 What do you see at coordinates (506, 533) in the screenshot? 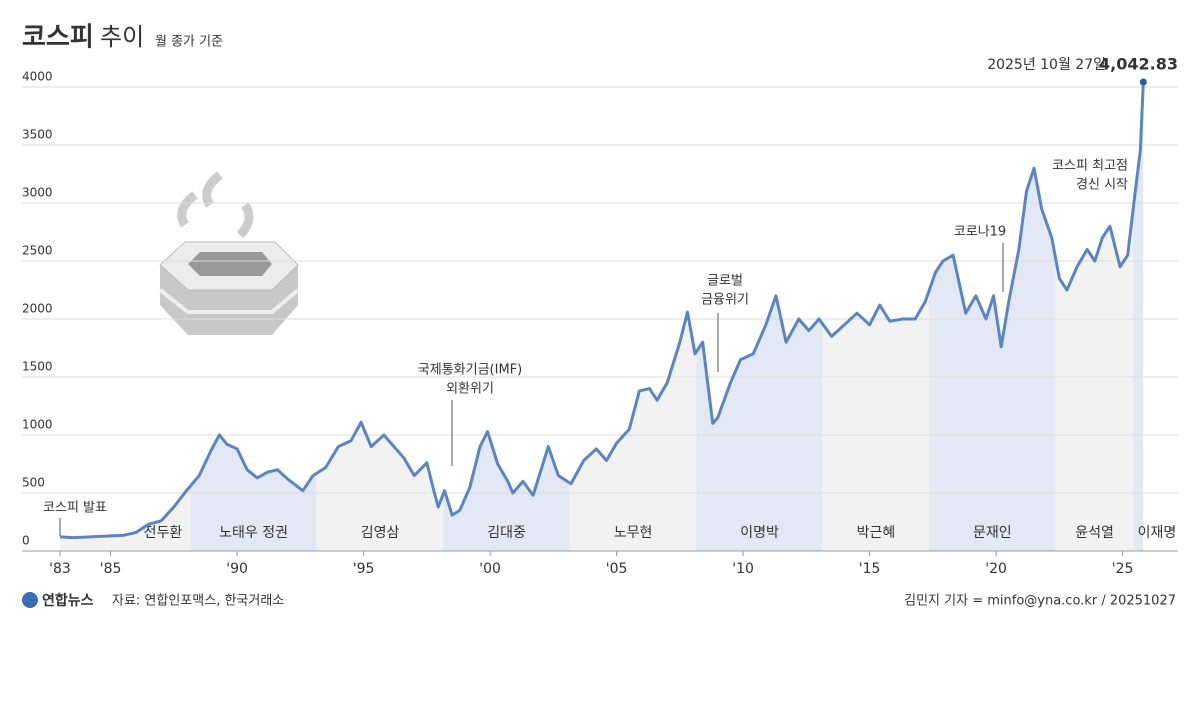
I see `era-label: 김대중` at bounding box center [506, 533].